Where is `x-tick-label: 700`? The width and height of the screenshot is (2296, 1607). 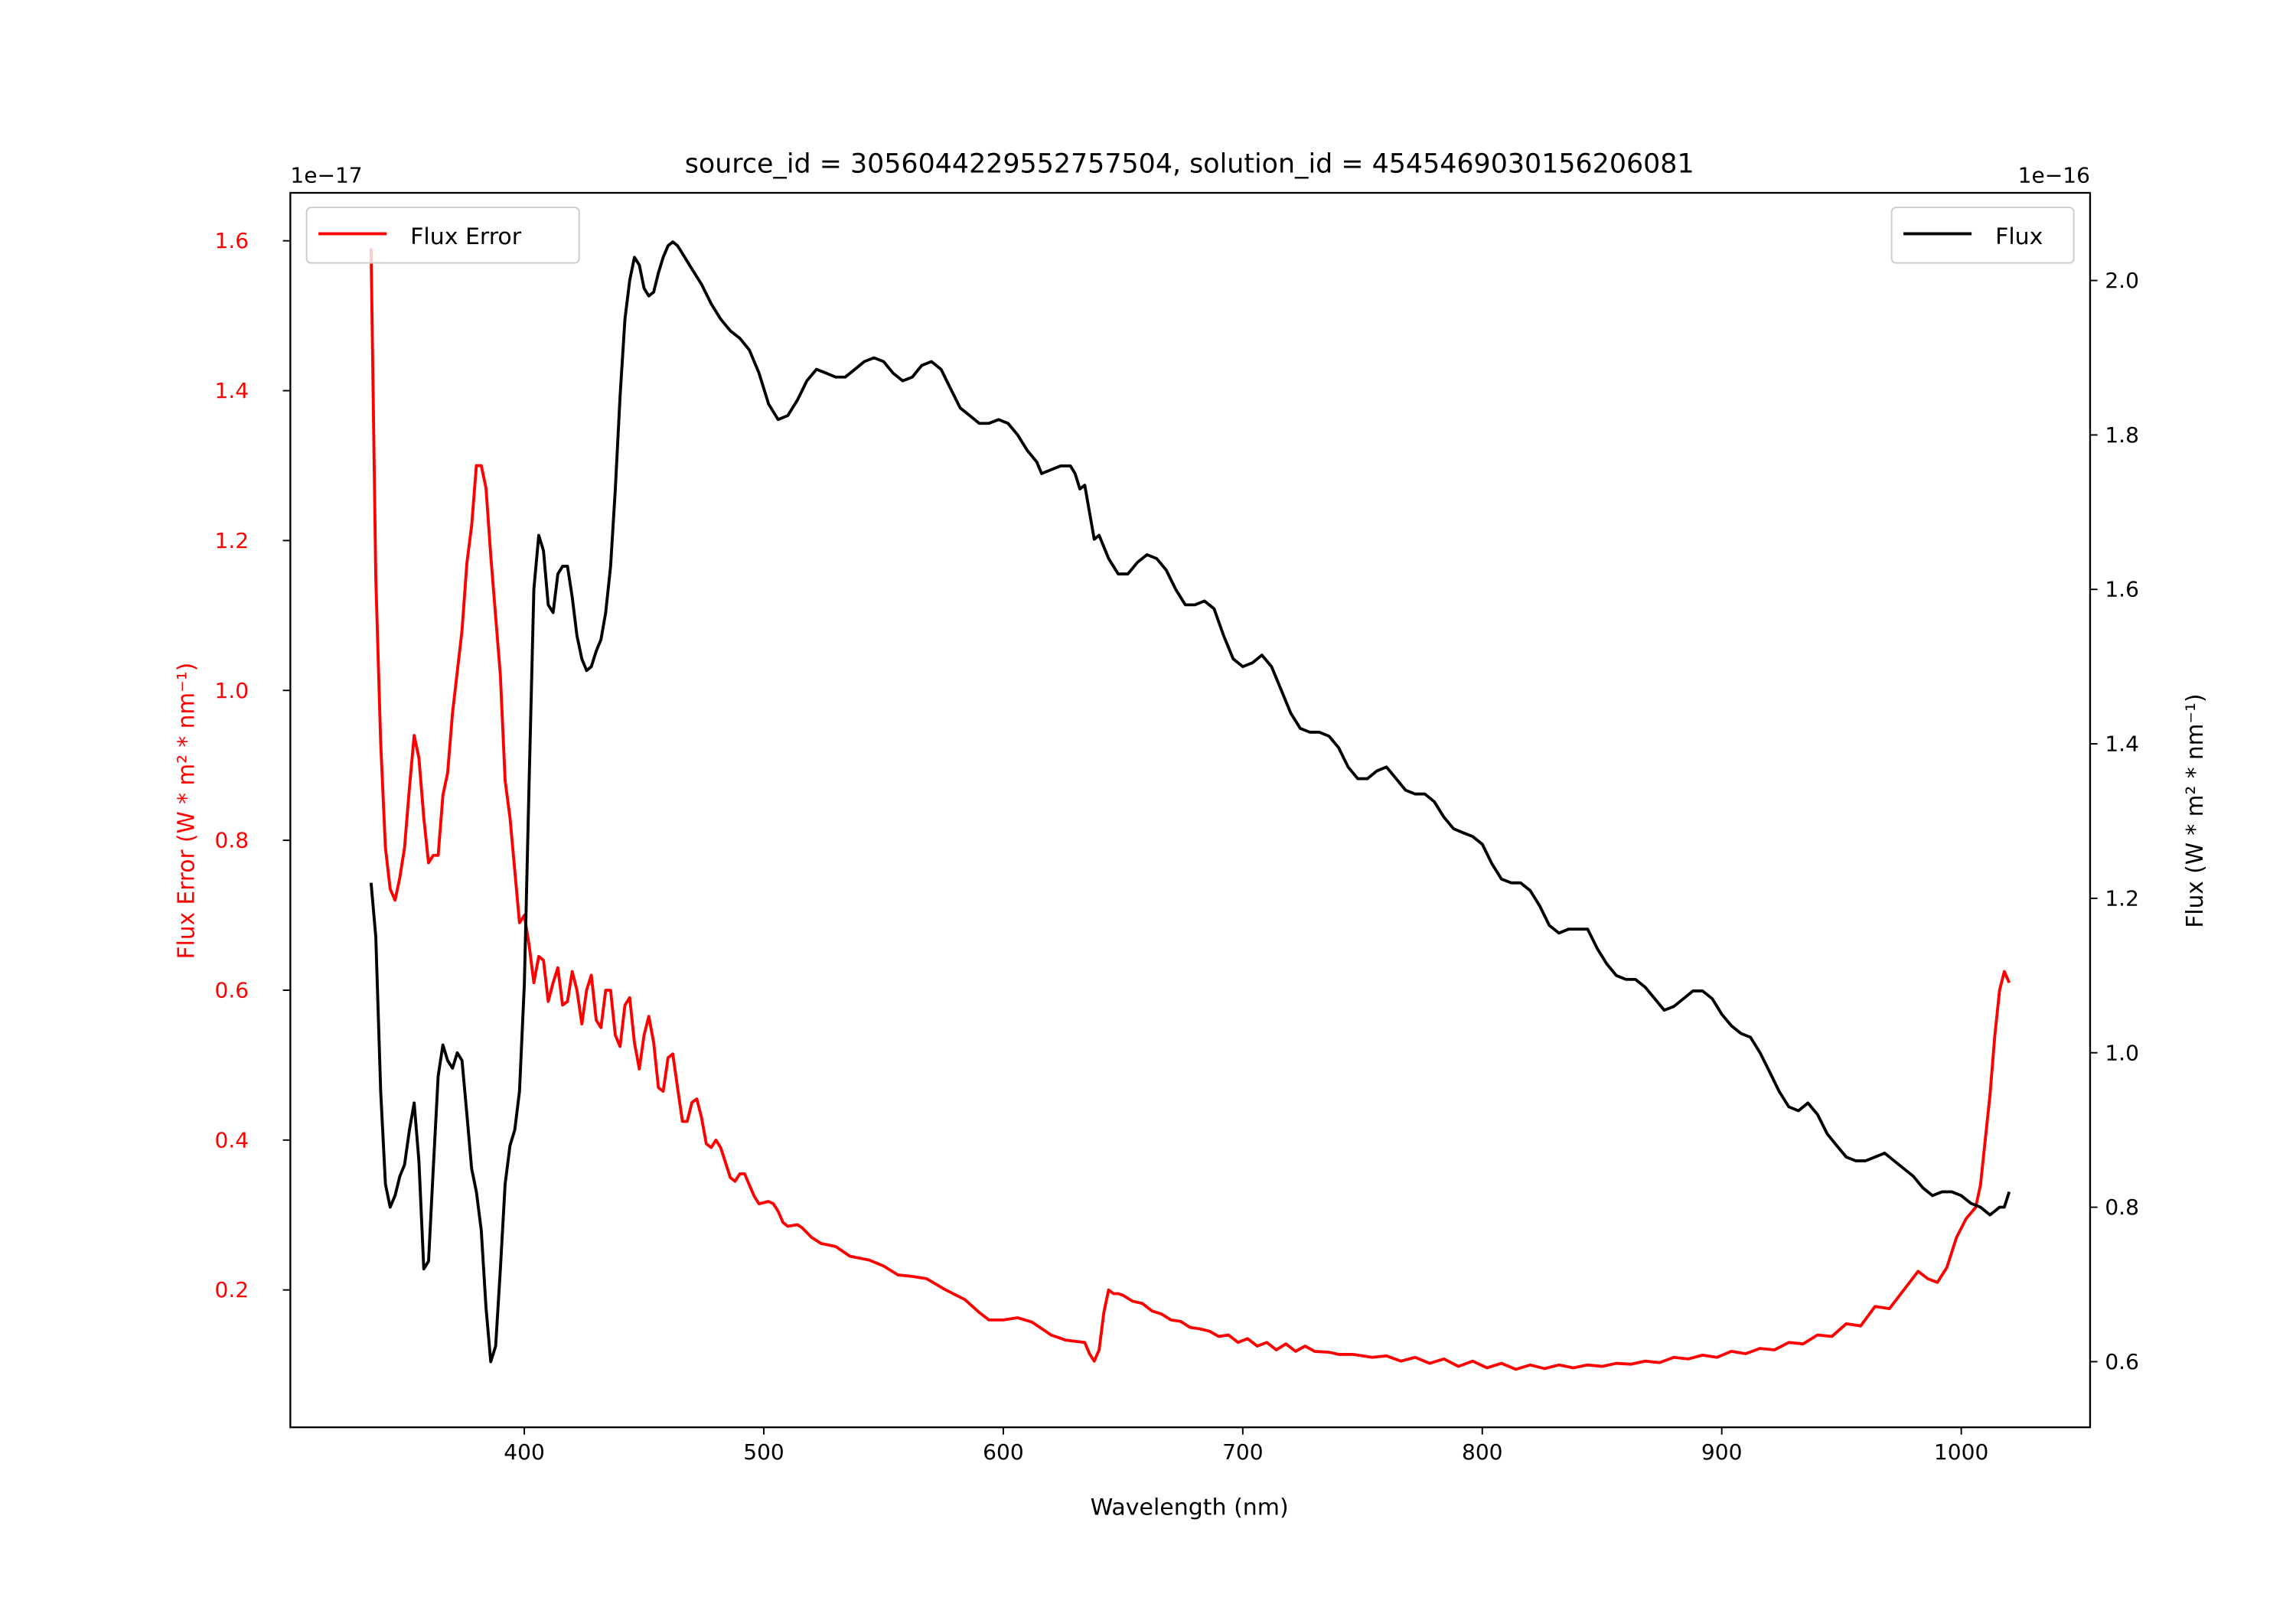
x-tick-label: 700 is located at coordinates (1243, 1452).